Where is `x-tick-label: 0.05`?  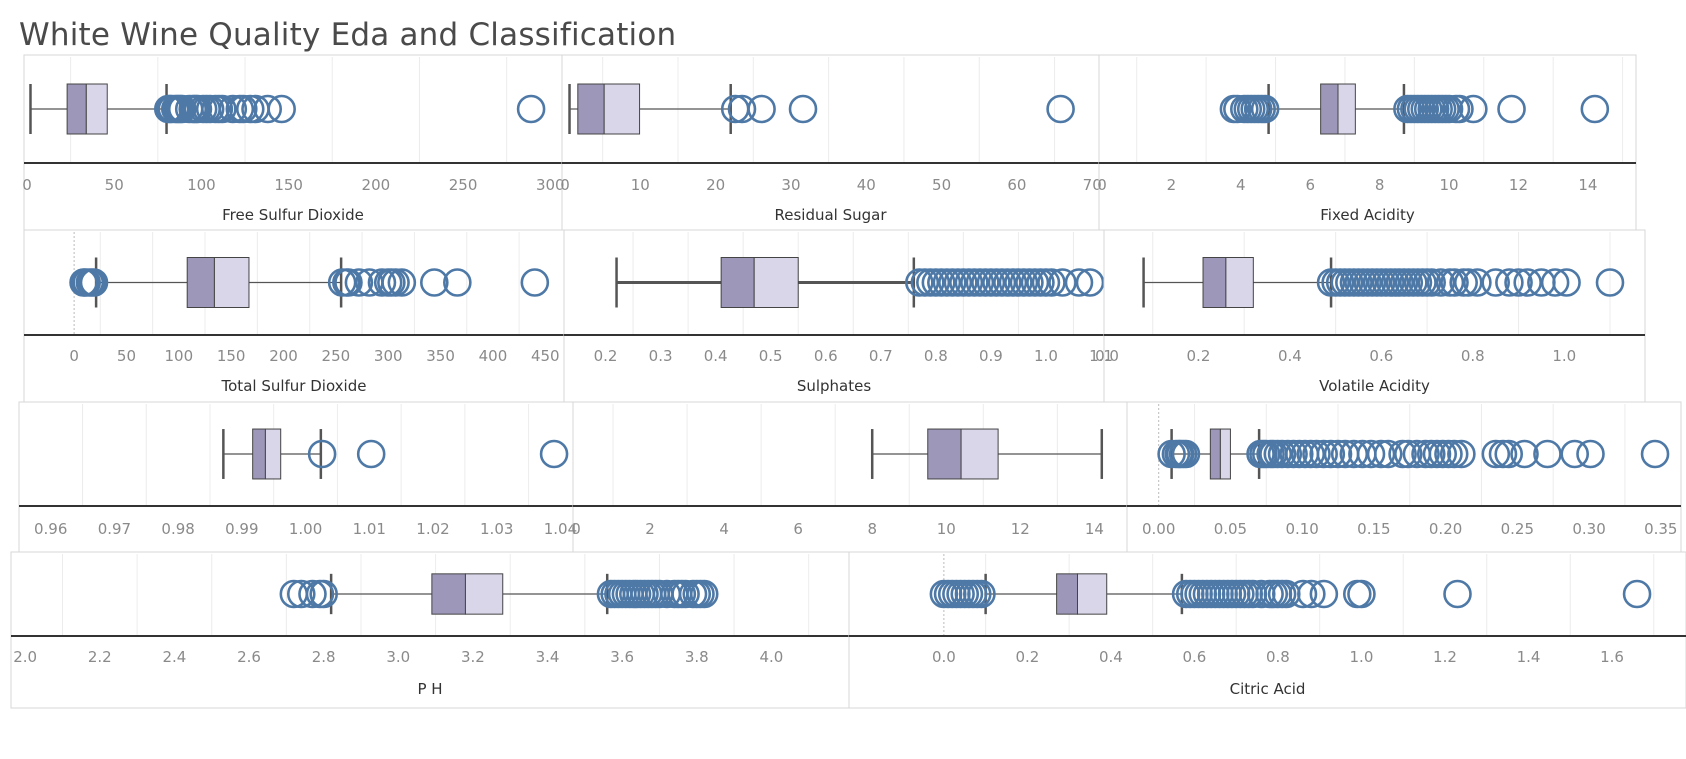 x-tick-label: 0.05 is located at coordinates (1230, 529).